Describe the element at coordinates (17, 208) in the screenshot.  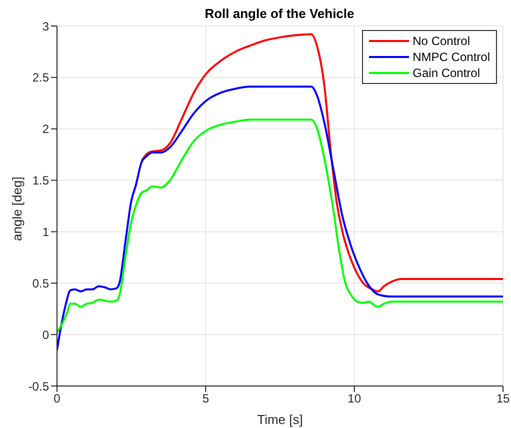
I see `y-axis-title: angle [deg]` at that location.